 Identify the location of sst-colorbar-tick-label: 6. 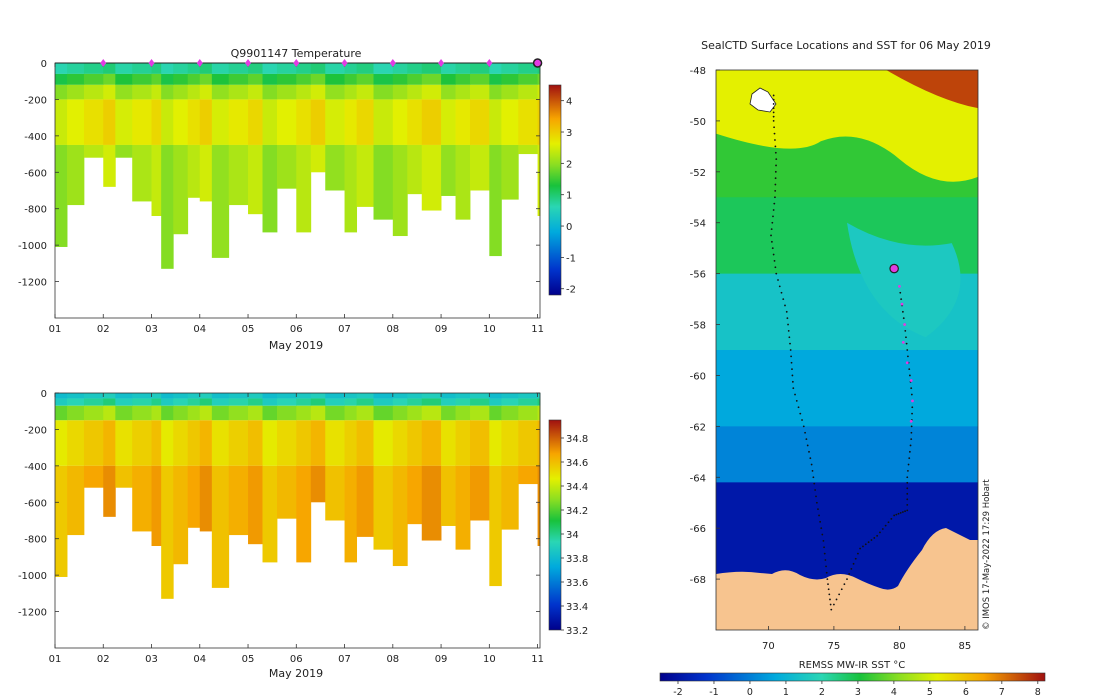
(966, 692).